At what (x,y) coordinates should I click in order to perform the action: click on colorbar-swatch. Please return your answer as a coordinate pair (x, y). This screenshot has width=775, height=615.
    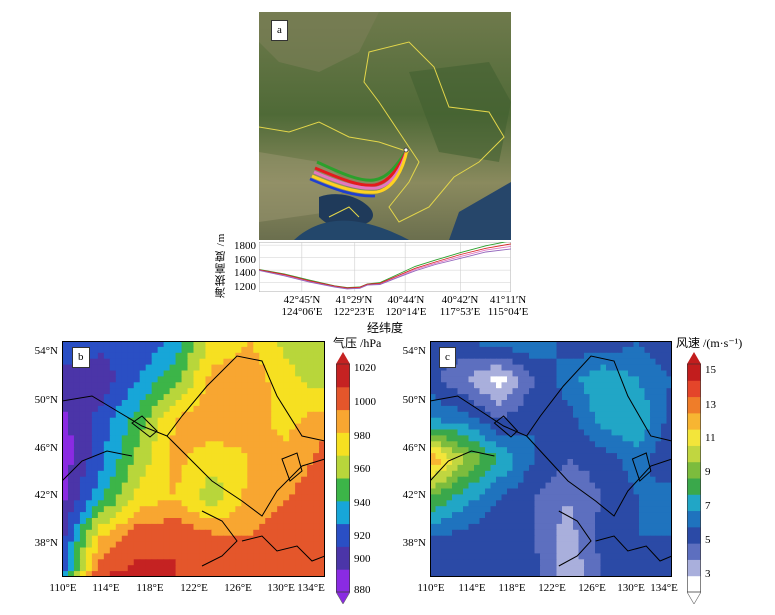
    Looking at the image, I should click on (343, 558).